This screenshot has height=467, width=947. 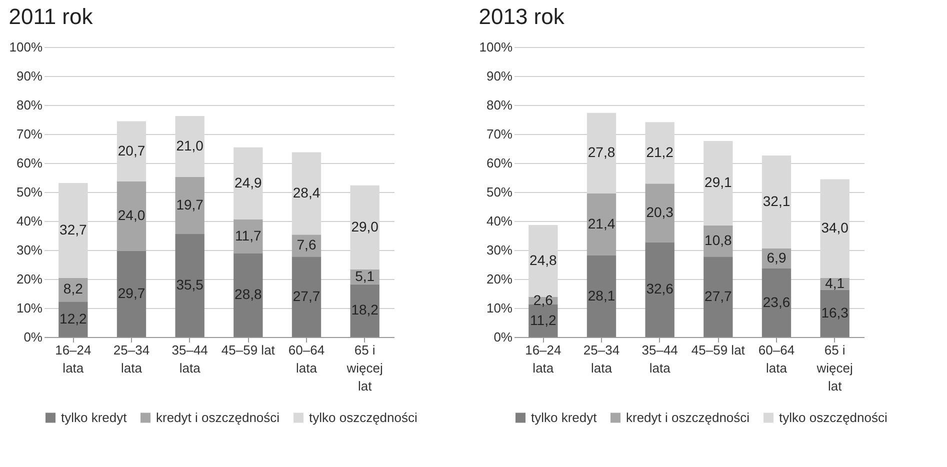 I want to click on chart-title: 2013 rok, so click(x=522, y=16).